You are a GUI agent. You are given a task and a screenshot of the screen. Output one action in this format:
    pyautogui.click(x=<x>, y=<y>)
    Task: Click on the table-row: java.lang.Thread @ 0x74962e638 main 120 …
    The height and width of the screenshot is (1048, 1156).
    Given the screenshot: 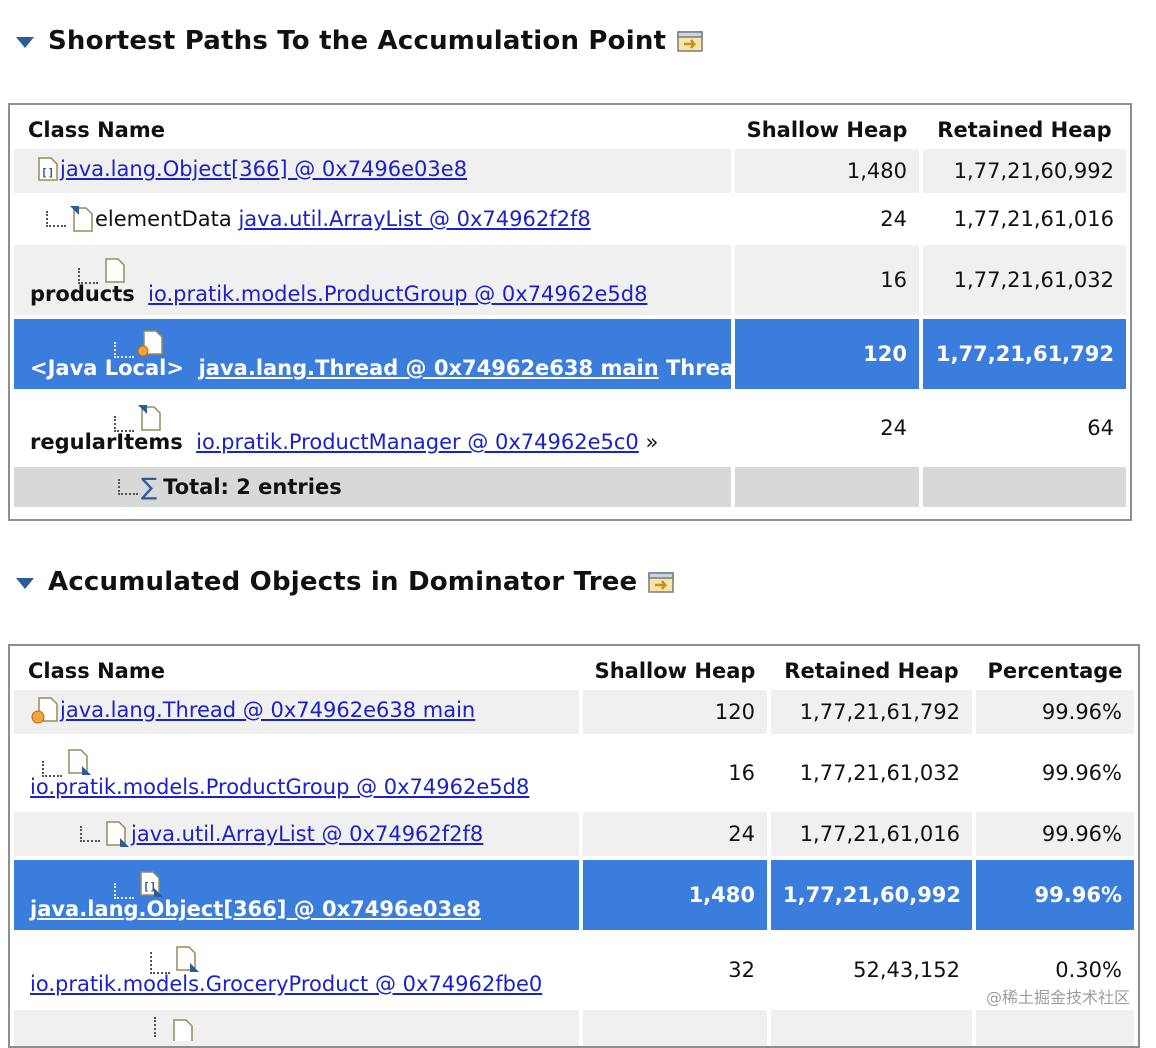 What is the action you would take?
    pyautogui.click(x=574, y=712)
    